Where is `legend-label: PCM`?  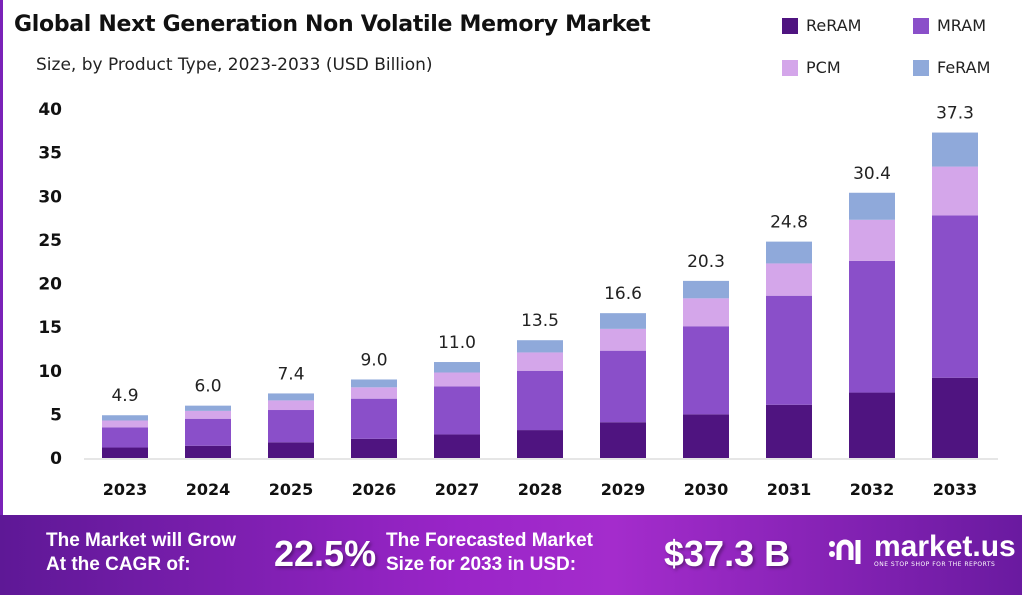
legend-label: PCM is located at coordinates (823, 67).